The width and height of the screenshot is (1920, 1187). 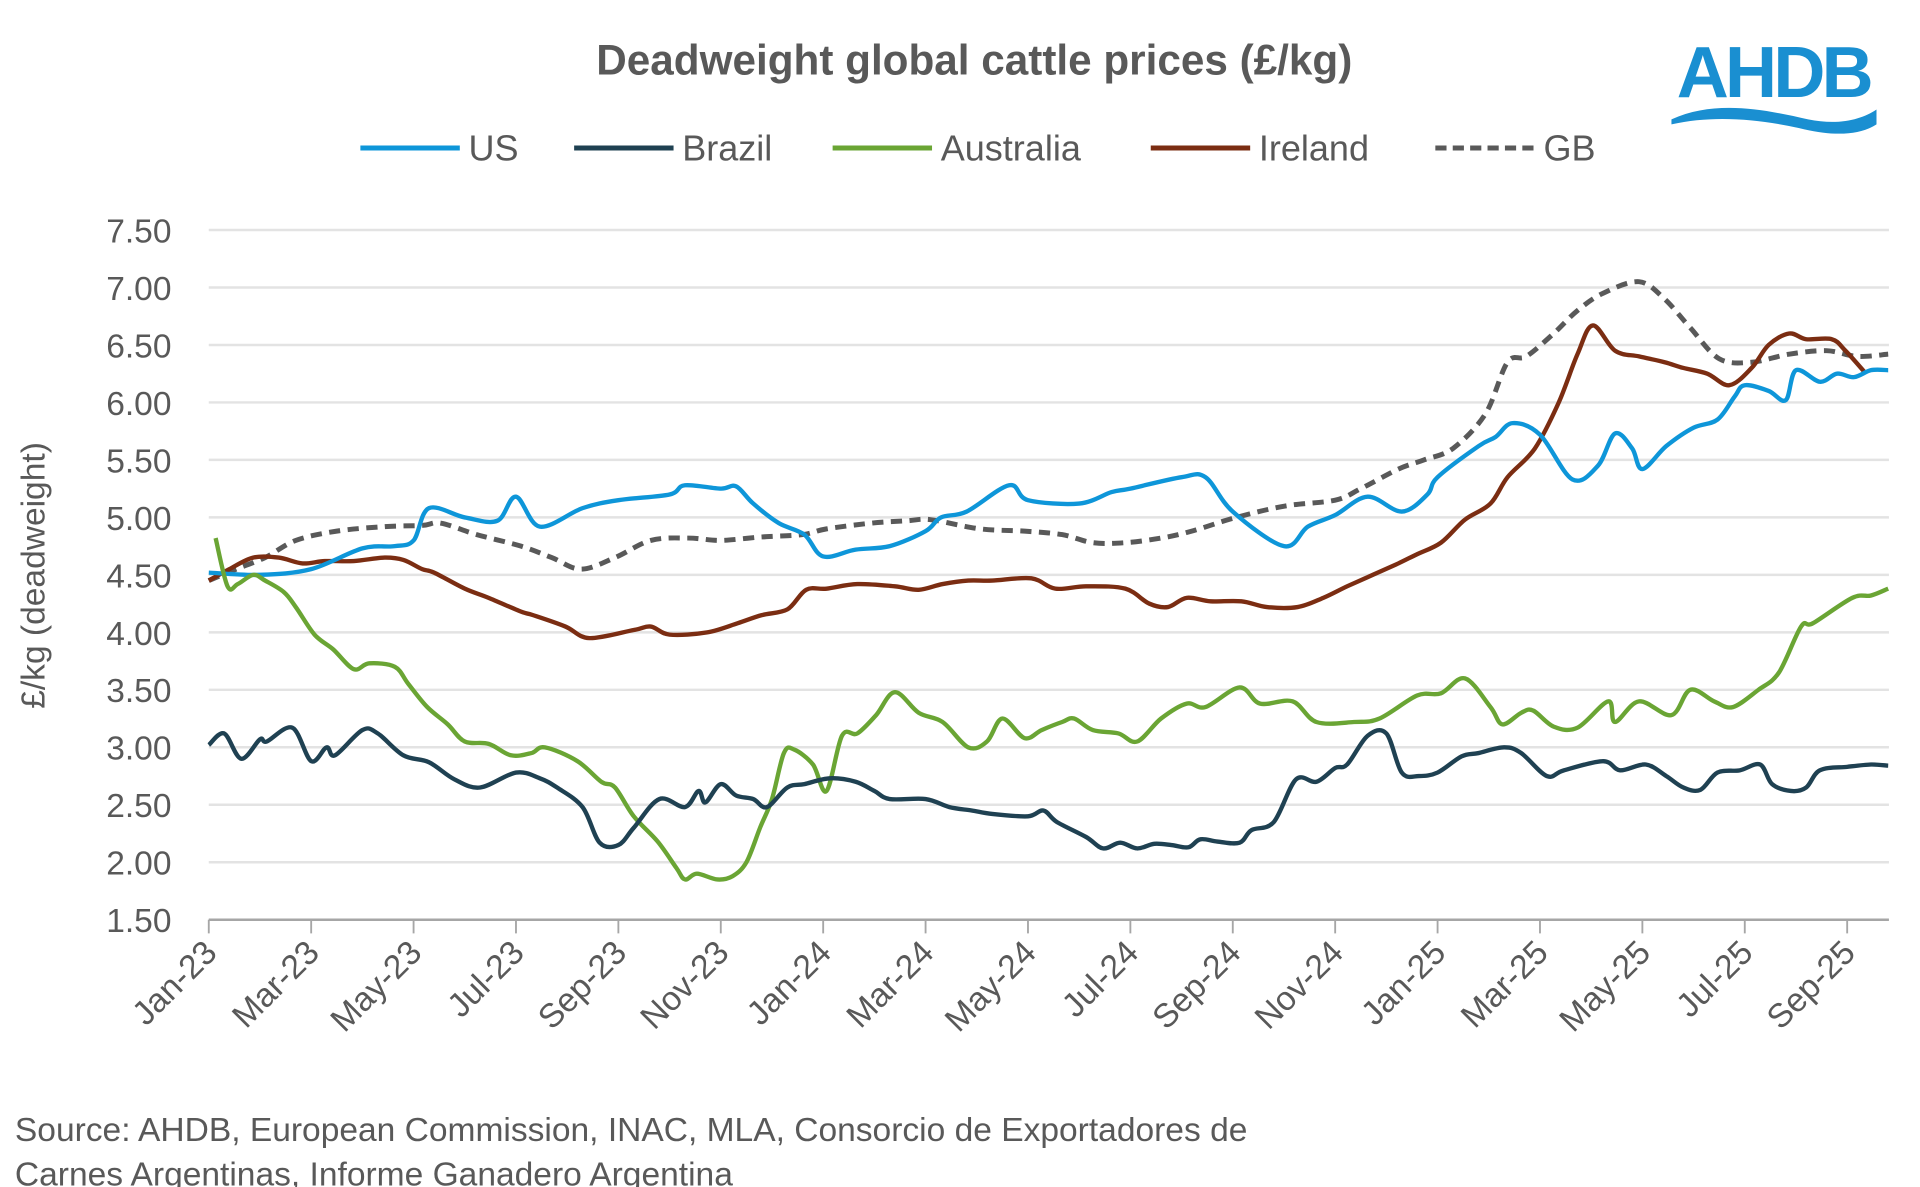 What do you see at coordinates (138, 289) in the screenshot?
I see `y-tick-label: 7.00` at bounding box center [138, 289].